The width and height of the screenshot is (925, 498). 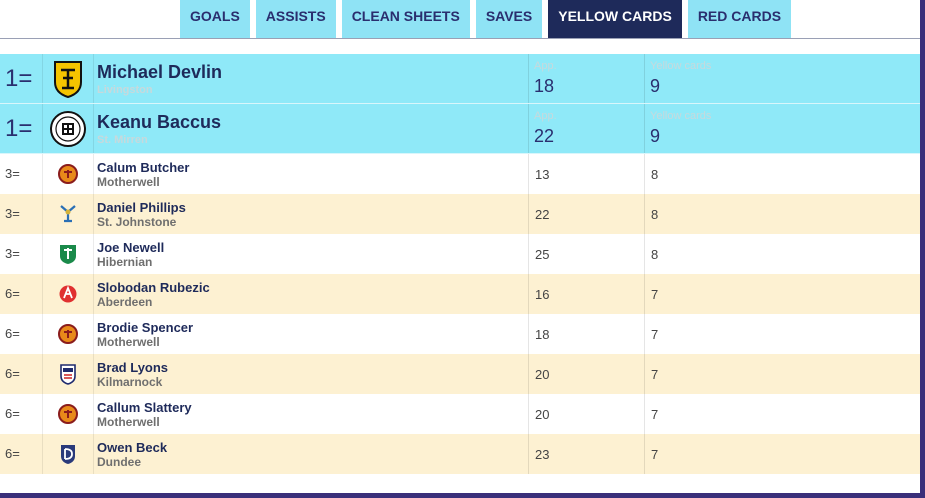 What do you see at coordinates (145, 327) in the screenshot?
I see `player-name: Brodie Spencer` at bounding box center [145, 327].